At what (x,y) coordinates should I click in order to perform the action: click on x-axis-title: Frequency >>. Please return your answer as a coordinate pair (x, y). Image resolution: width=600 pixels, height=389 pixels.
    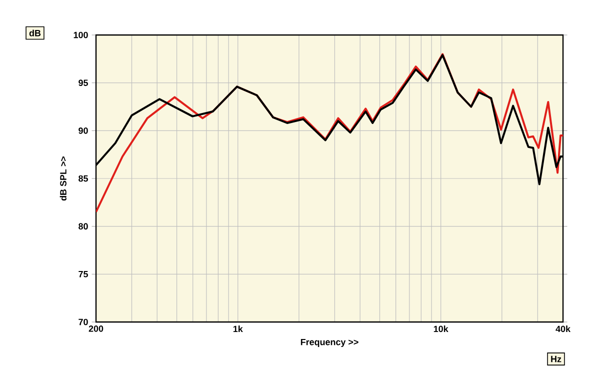
    Looking at the image, I should click on (329, 342).